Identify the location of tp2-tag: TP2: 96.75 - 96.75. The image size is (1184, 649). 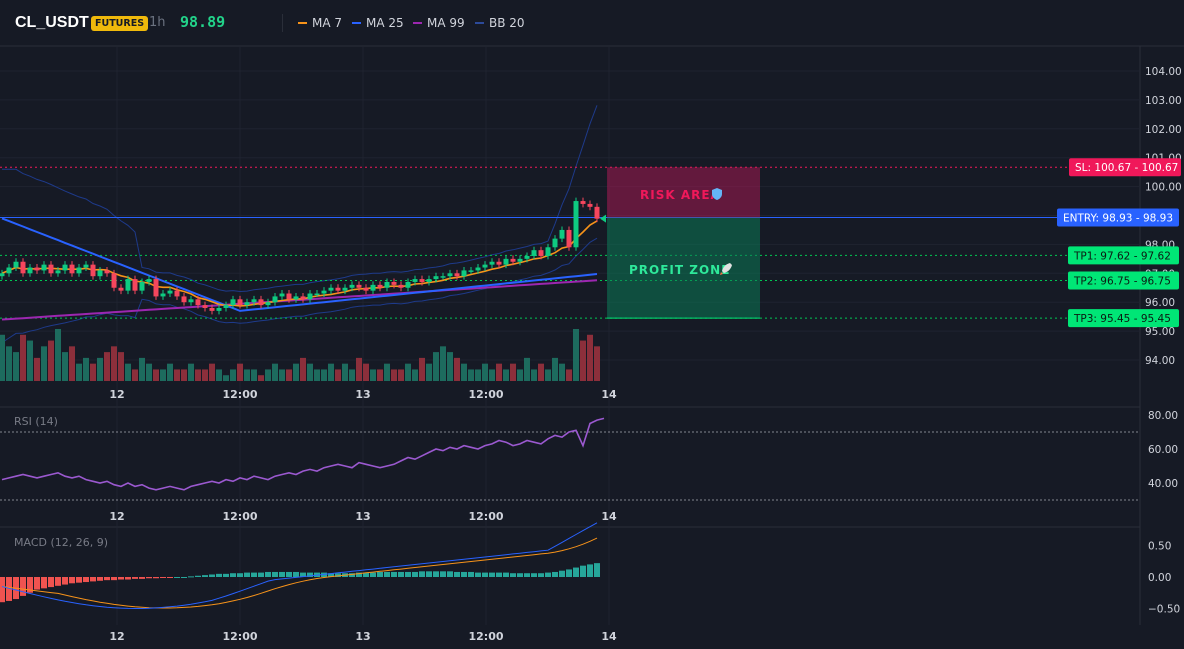
(1123, 280).